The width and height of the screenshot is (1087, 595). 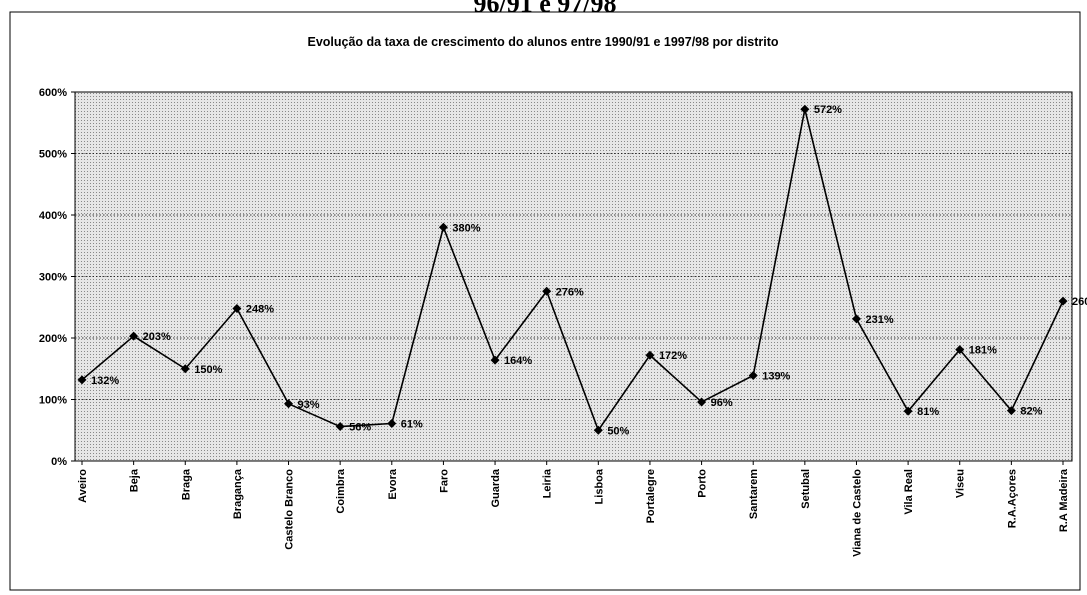 What do you see at coordinates (618, 431) in the screenshot?
I see `data-label: 50%` at bounding box center [618, 431].